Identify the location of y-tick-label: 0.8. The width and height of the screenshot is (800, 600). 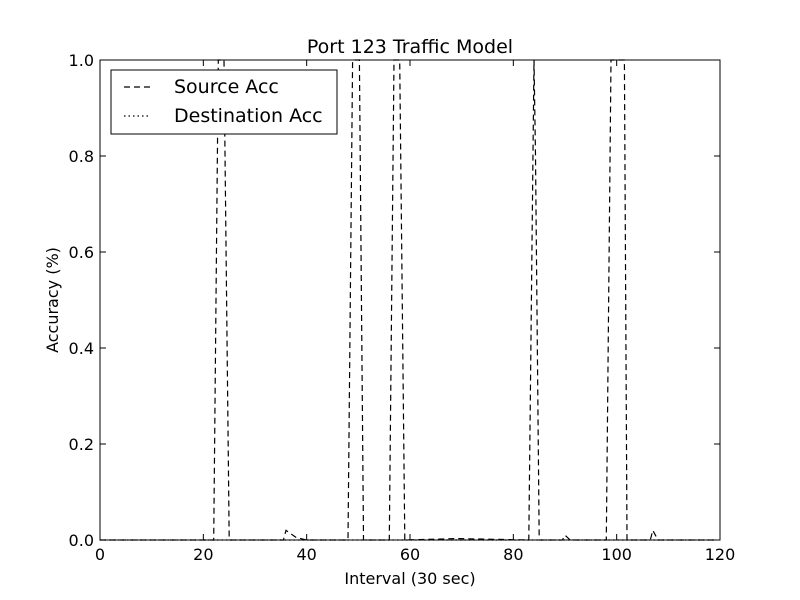
(81, 156).